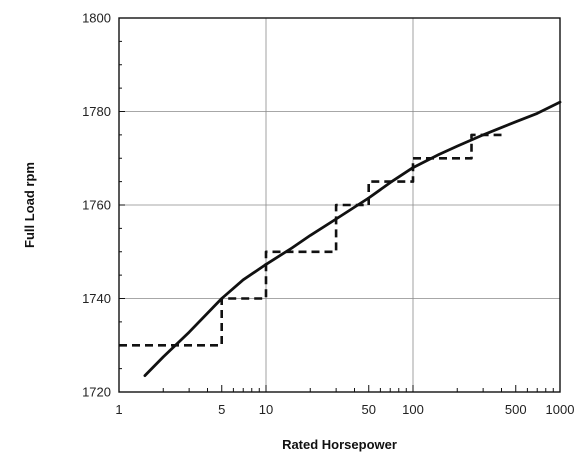  Describe the element at coordinates (221, 409) in the screenshot. I see `x-tick-label: 5` at that location.